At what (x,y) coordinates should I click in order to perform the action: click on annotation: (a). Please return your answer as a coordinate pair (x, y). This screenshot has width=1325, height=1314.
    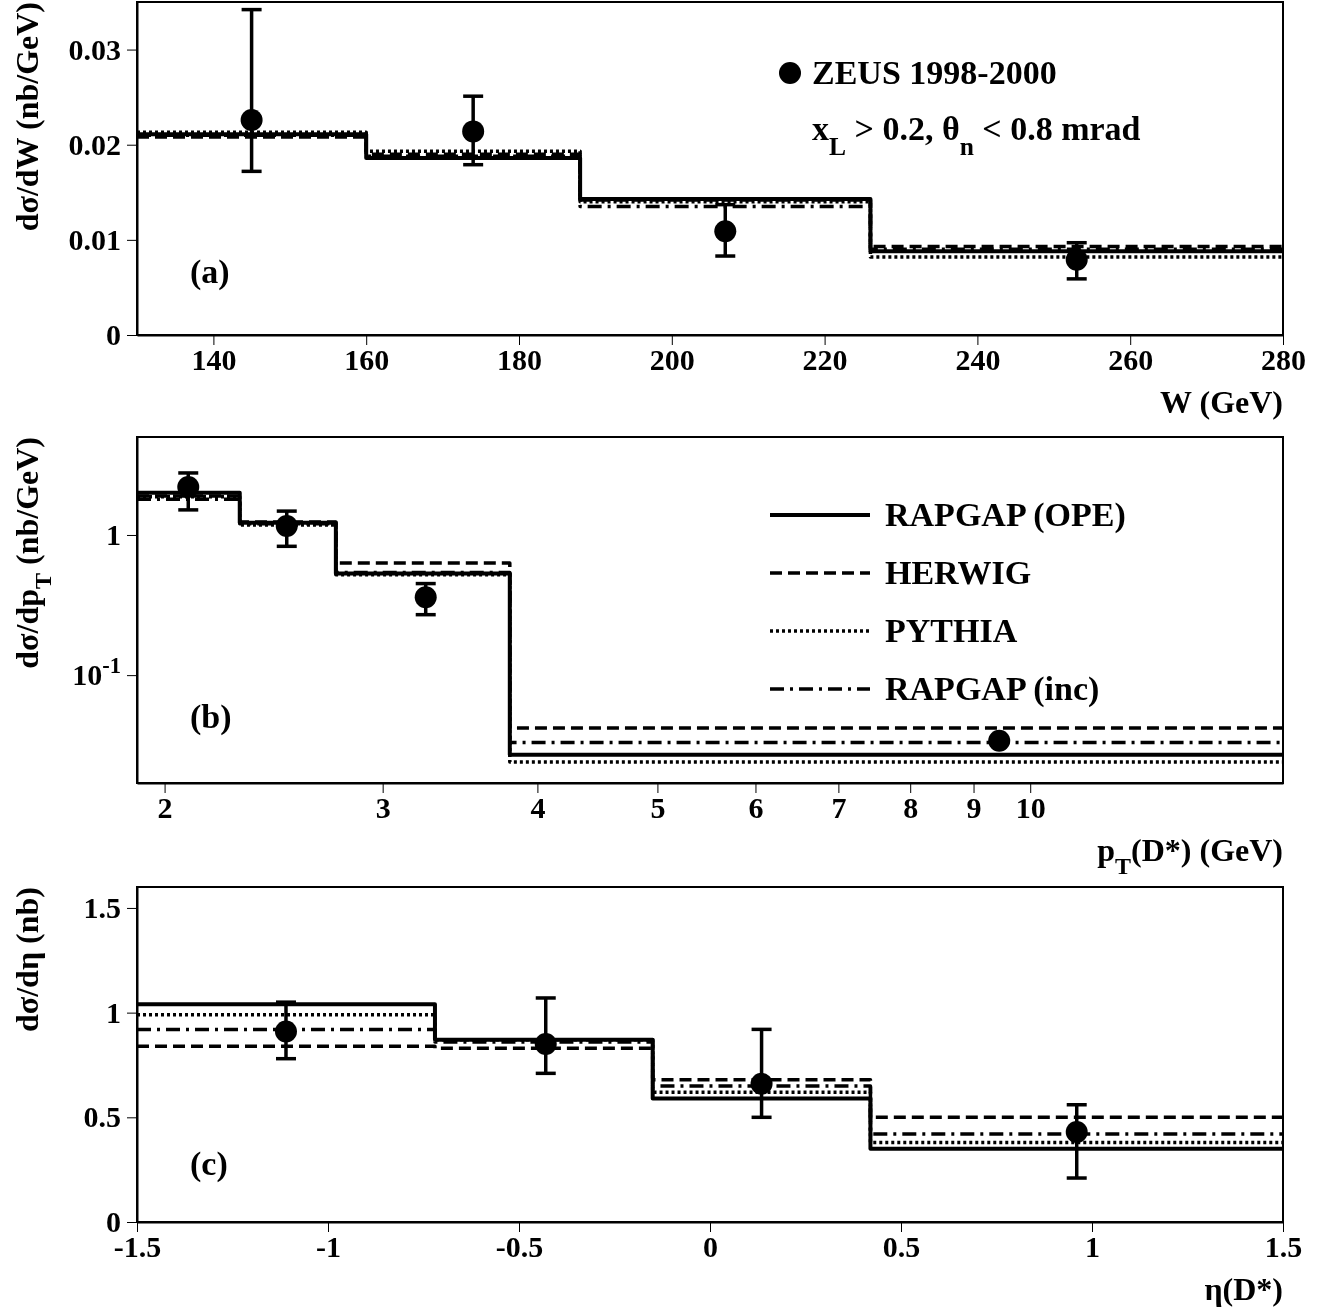
    Looking at the image, I should click on (210, 272).